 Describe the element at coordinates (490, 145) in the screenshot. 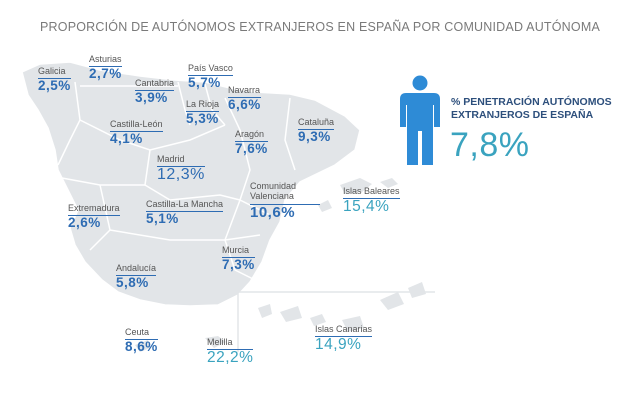

I see `national-value: 7,8%` at that location.